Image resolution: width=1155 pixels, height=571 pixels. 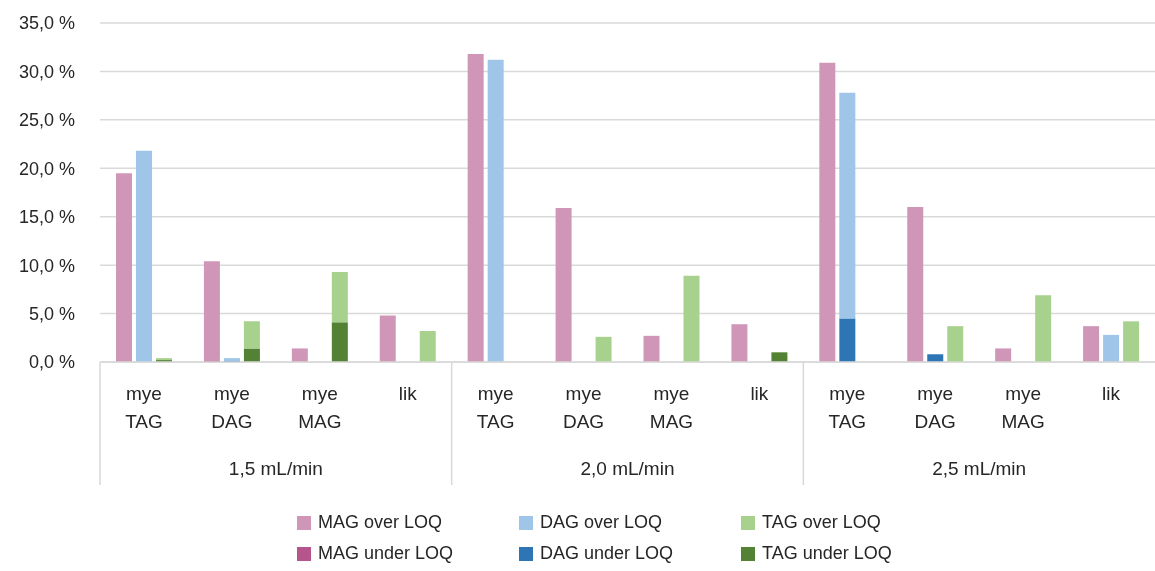 What do you see at coordinates (821, 522) in the screenshot?
I see `legend-label: TAG over LOQ` at bounding box center [821, 522].